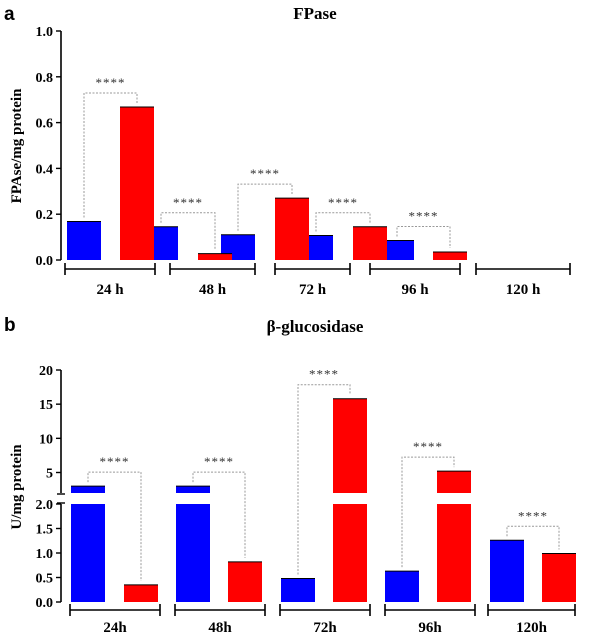 This screenshot has height=637, width=590. I want to click on y-tick-label: 20, so click(46, 371).